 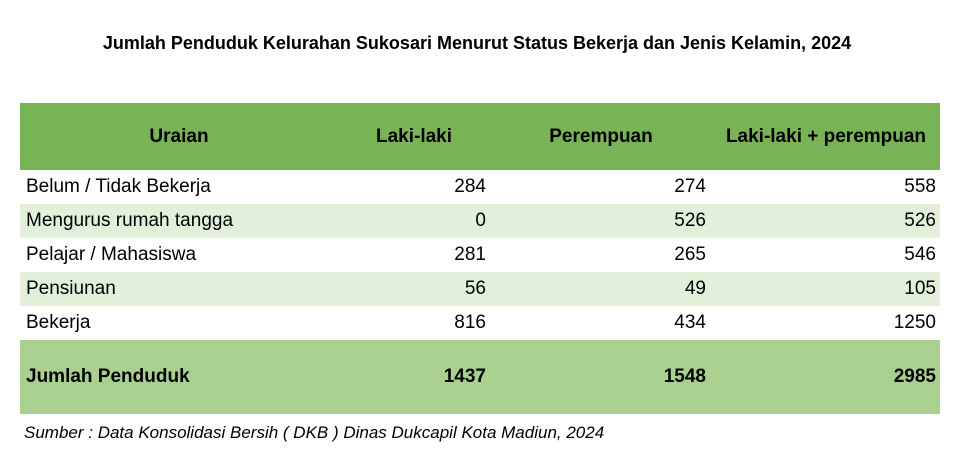 I want to click on header-cell: Laki-laki, so click(x=413, y=136).